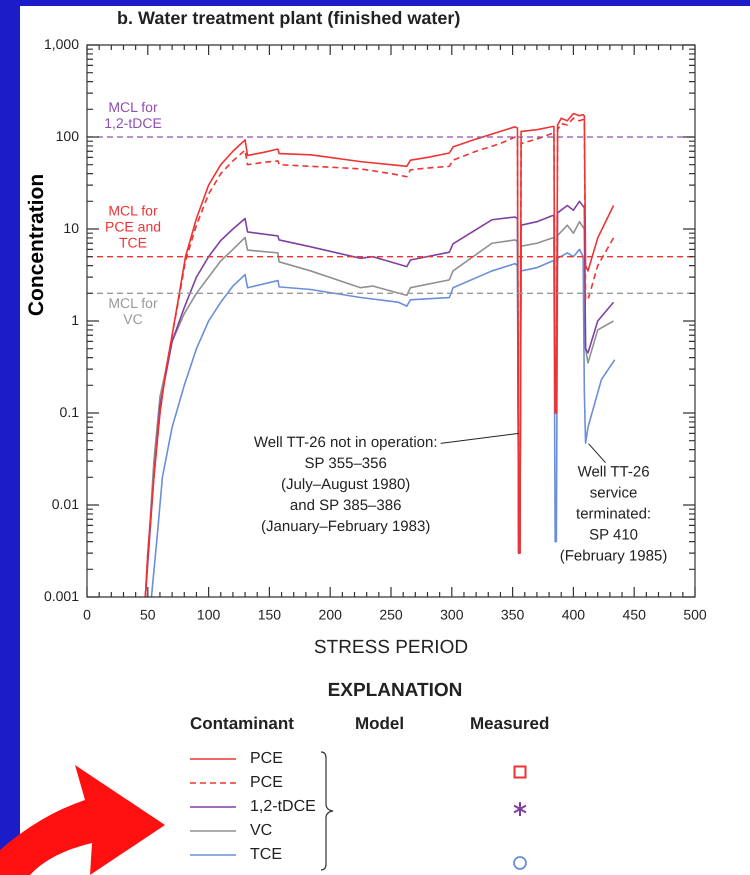 The width and height of the screenshot is (750, 875). I want to click on x-tick-label: 150, so click(270, 614).